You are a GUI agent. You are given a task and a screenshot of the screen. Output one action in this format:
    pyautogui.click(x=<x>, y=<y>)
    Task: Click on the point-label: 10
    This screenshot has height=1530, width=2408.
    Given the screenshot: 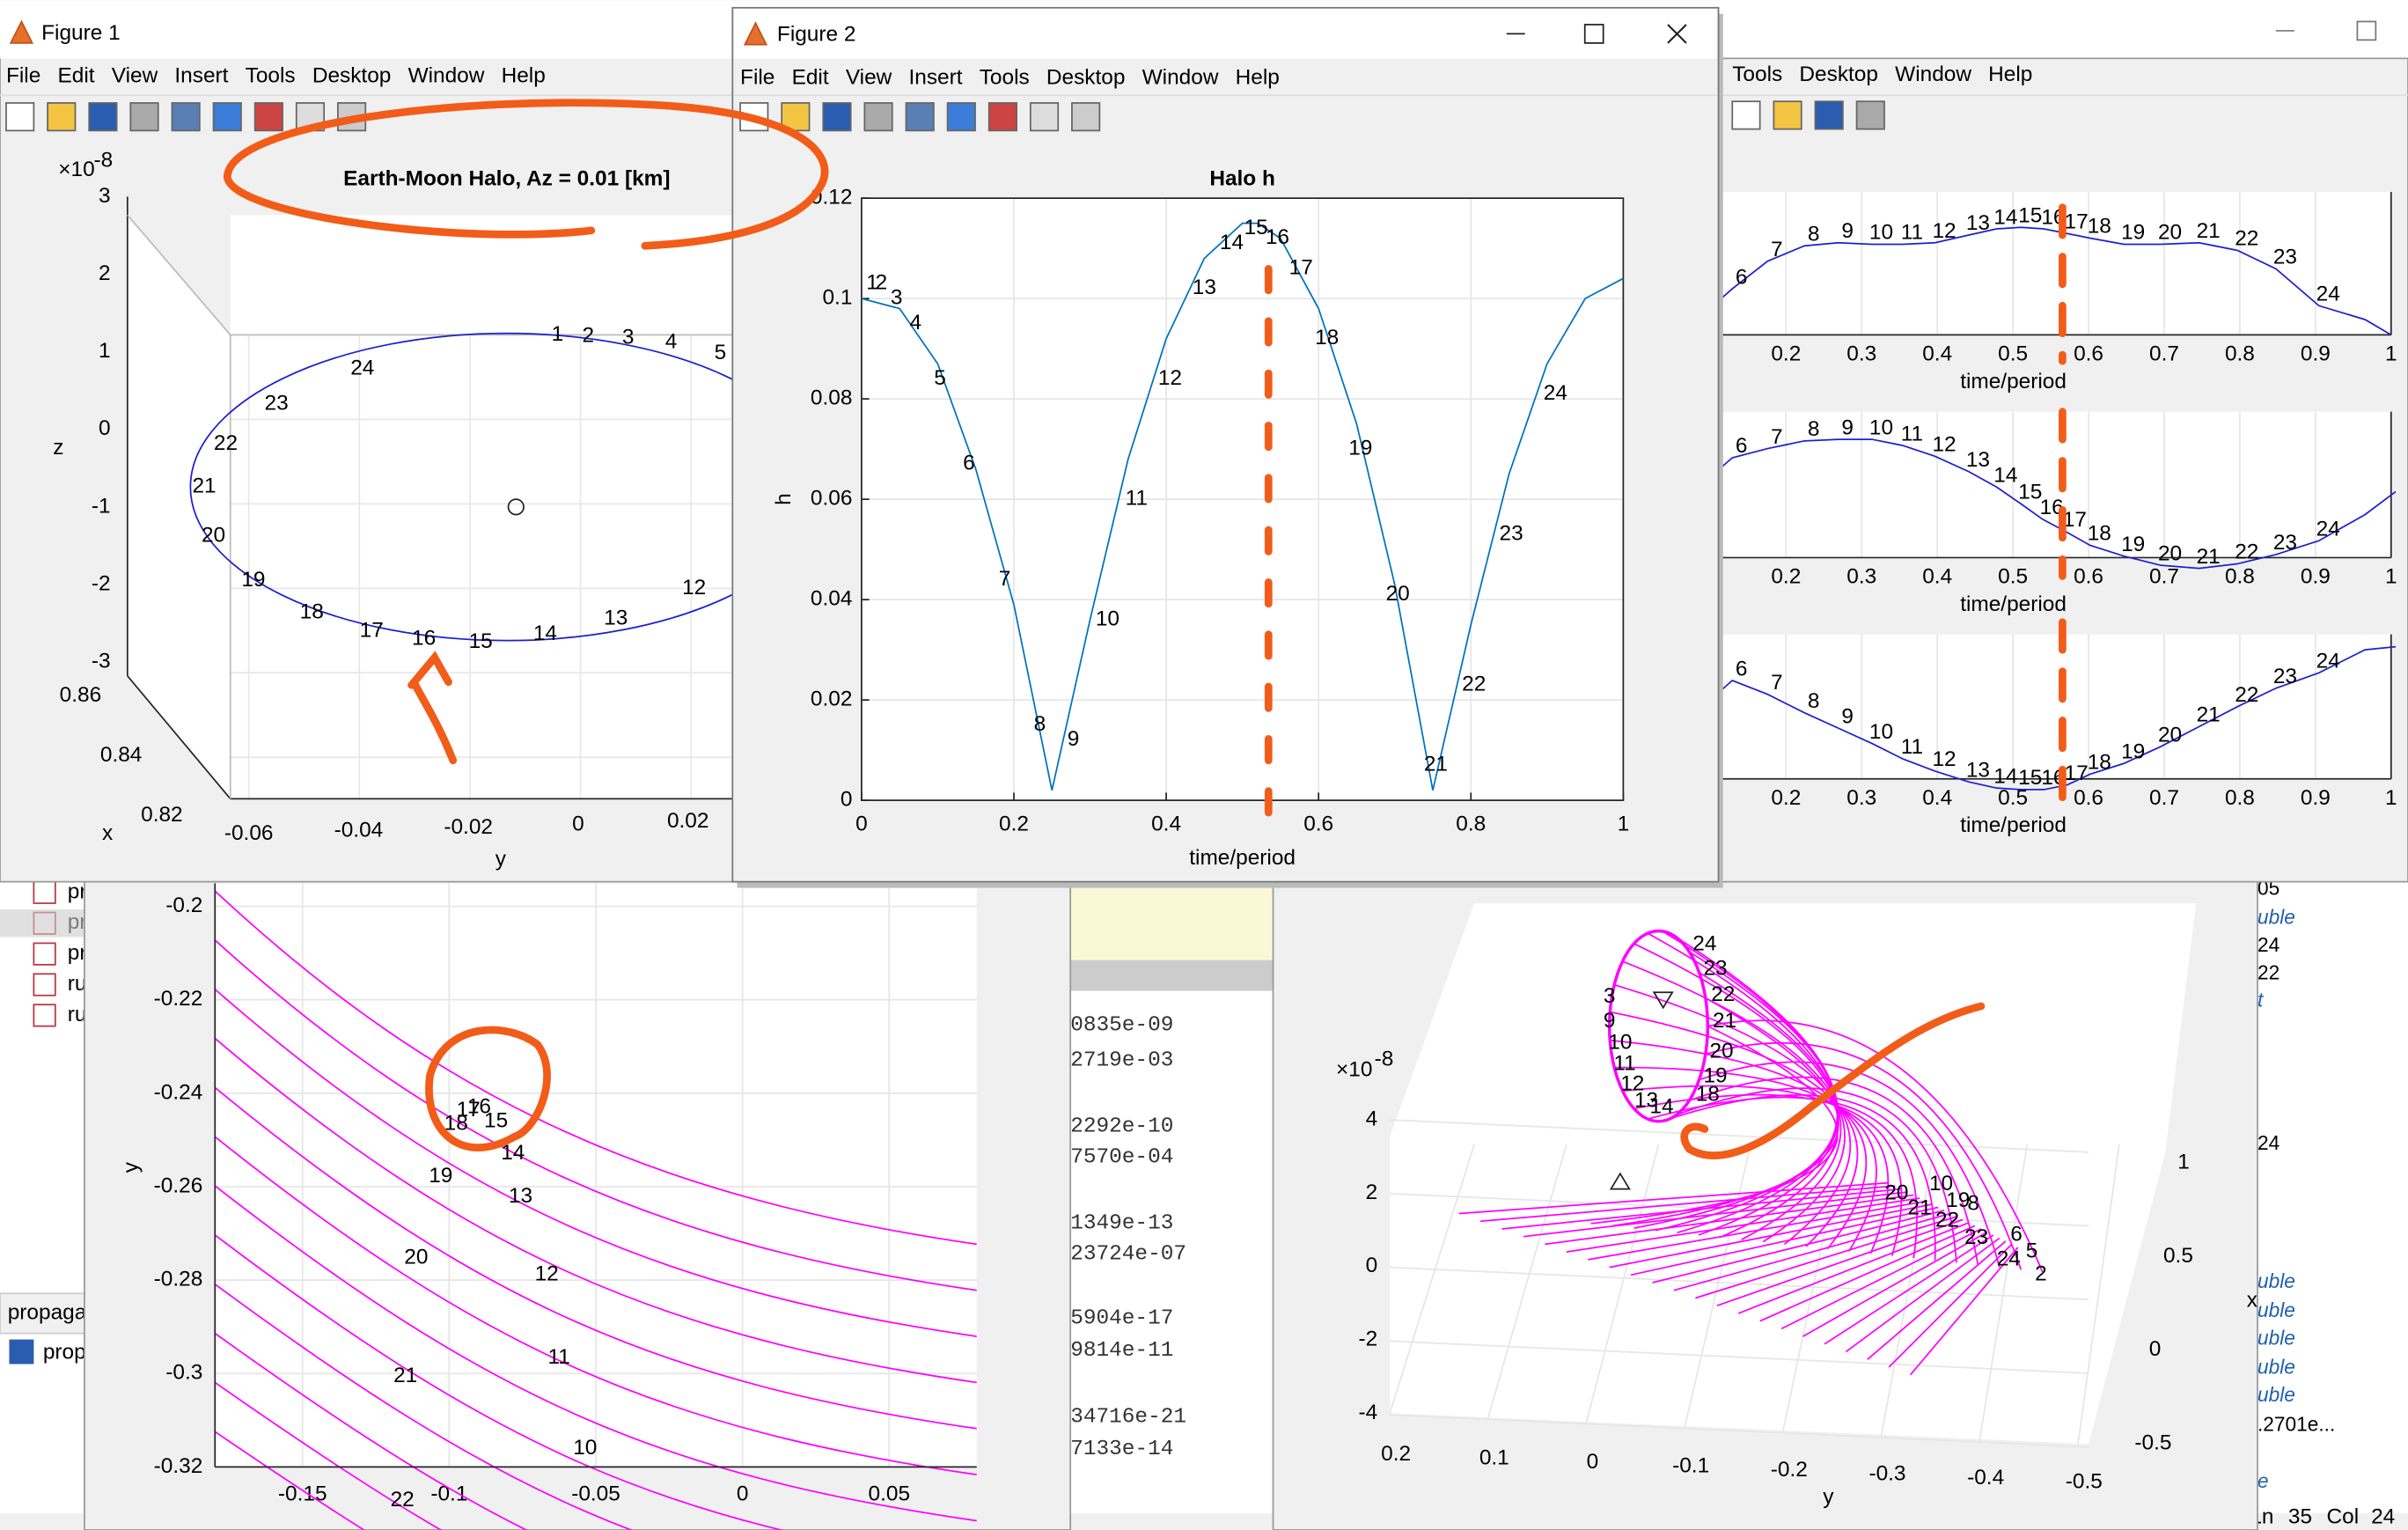 What is the action you would take?
    pyautogui.click(x=1620, y=1042)
    